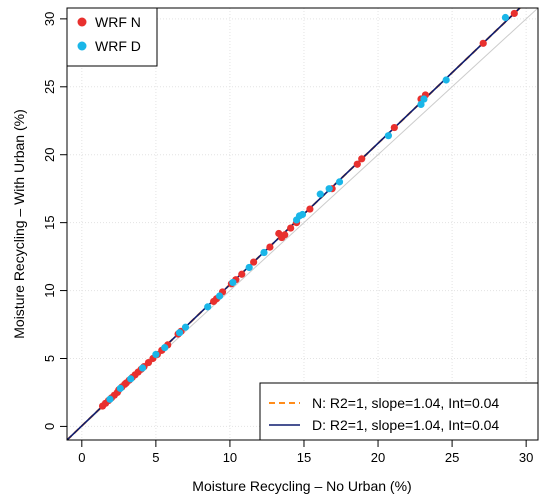 The image size is (550, 501). Describe the element at coordinates (155, 457) in the screenshot. I see `x-tick-label: 5` at that location.